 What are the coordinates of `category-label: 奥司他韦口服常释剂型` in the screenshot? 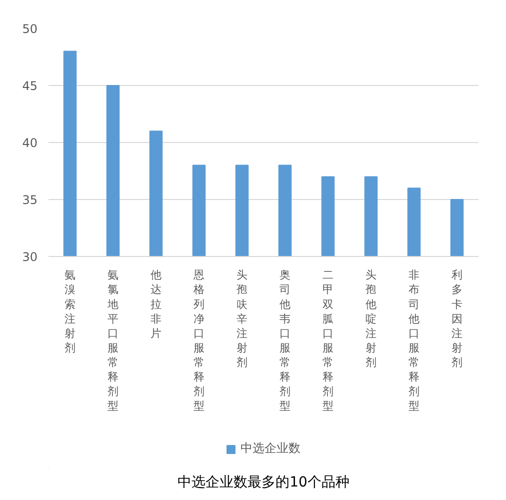 It's located at (285, 340).